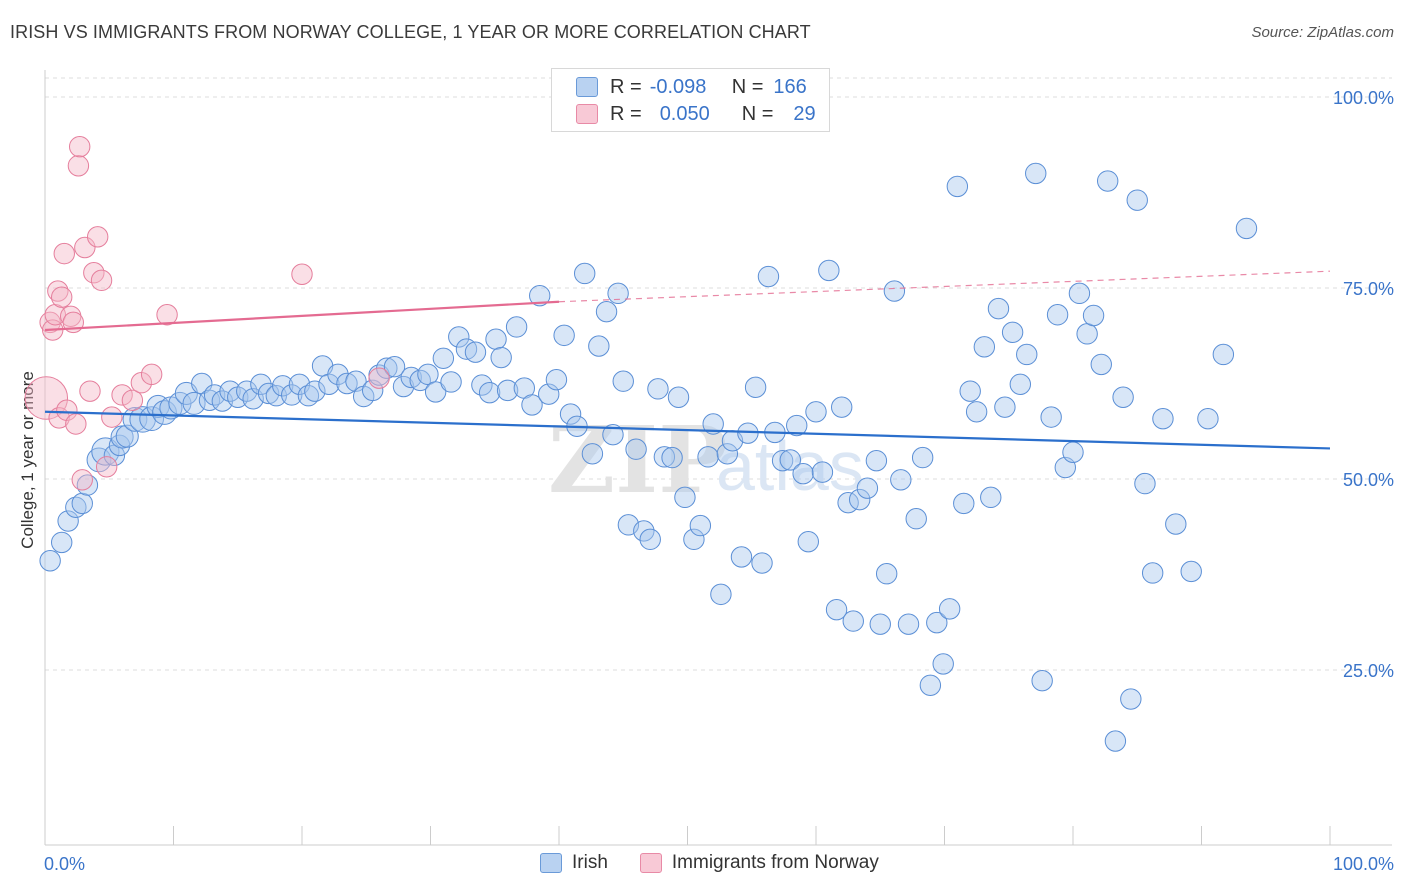  I want to click on x-tick-label: 0.0%, so click(64, 864).